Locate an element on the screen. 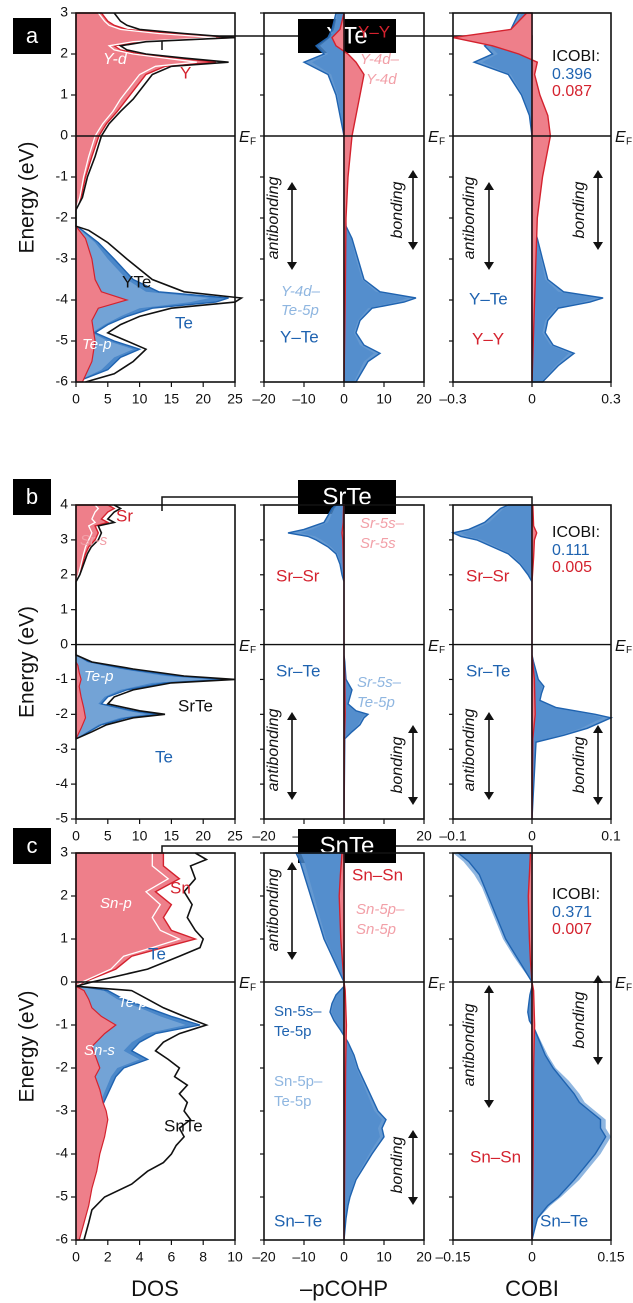 The image size is (633, 1303). panel-a-energy-ylabel: Energy (eV) is located at coordinates (27, 197).